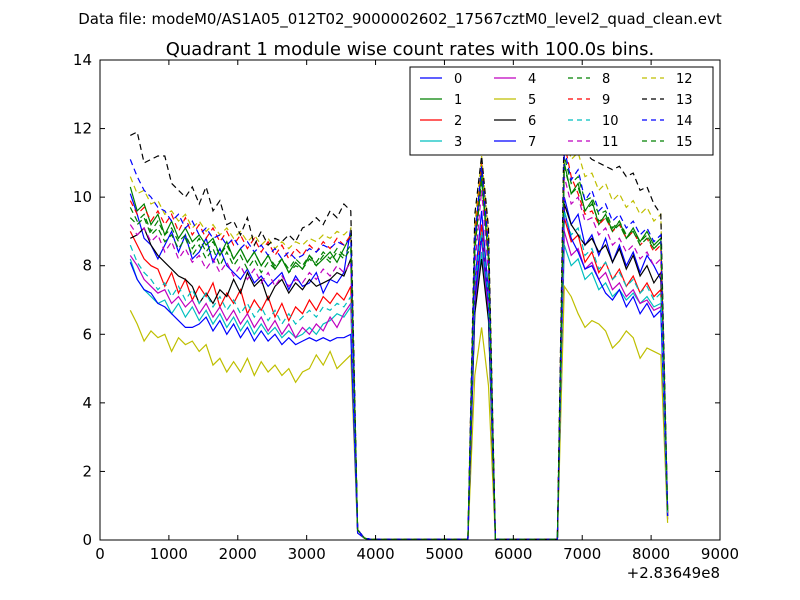 The width and height of the screenshot is (800, 600). I want to click on x-offset-label: +2.83649e8, so click(673, 573).